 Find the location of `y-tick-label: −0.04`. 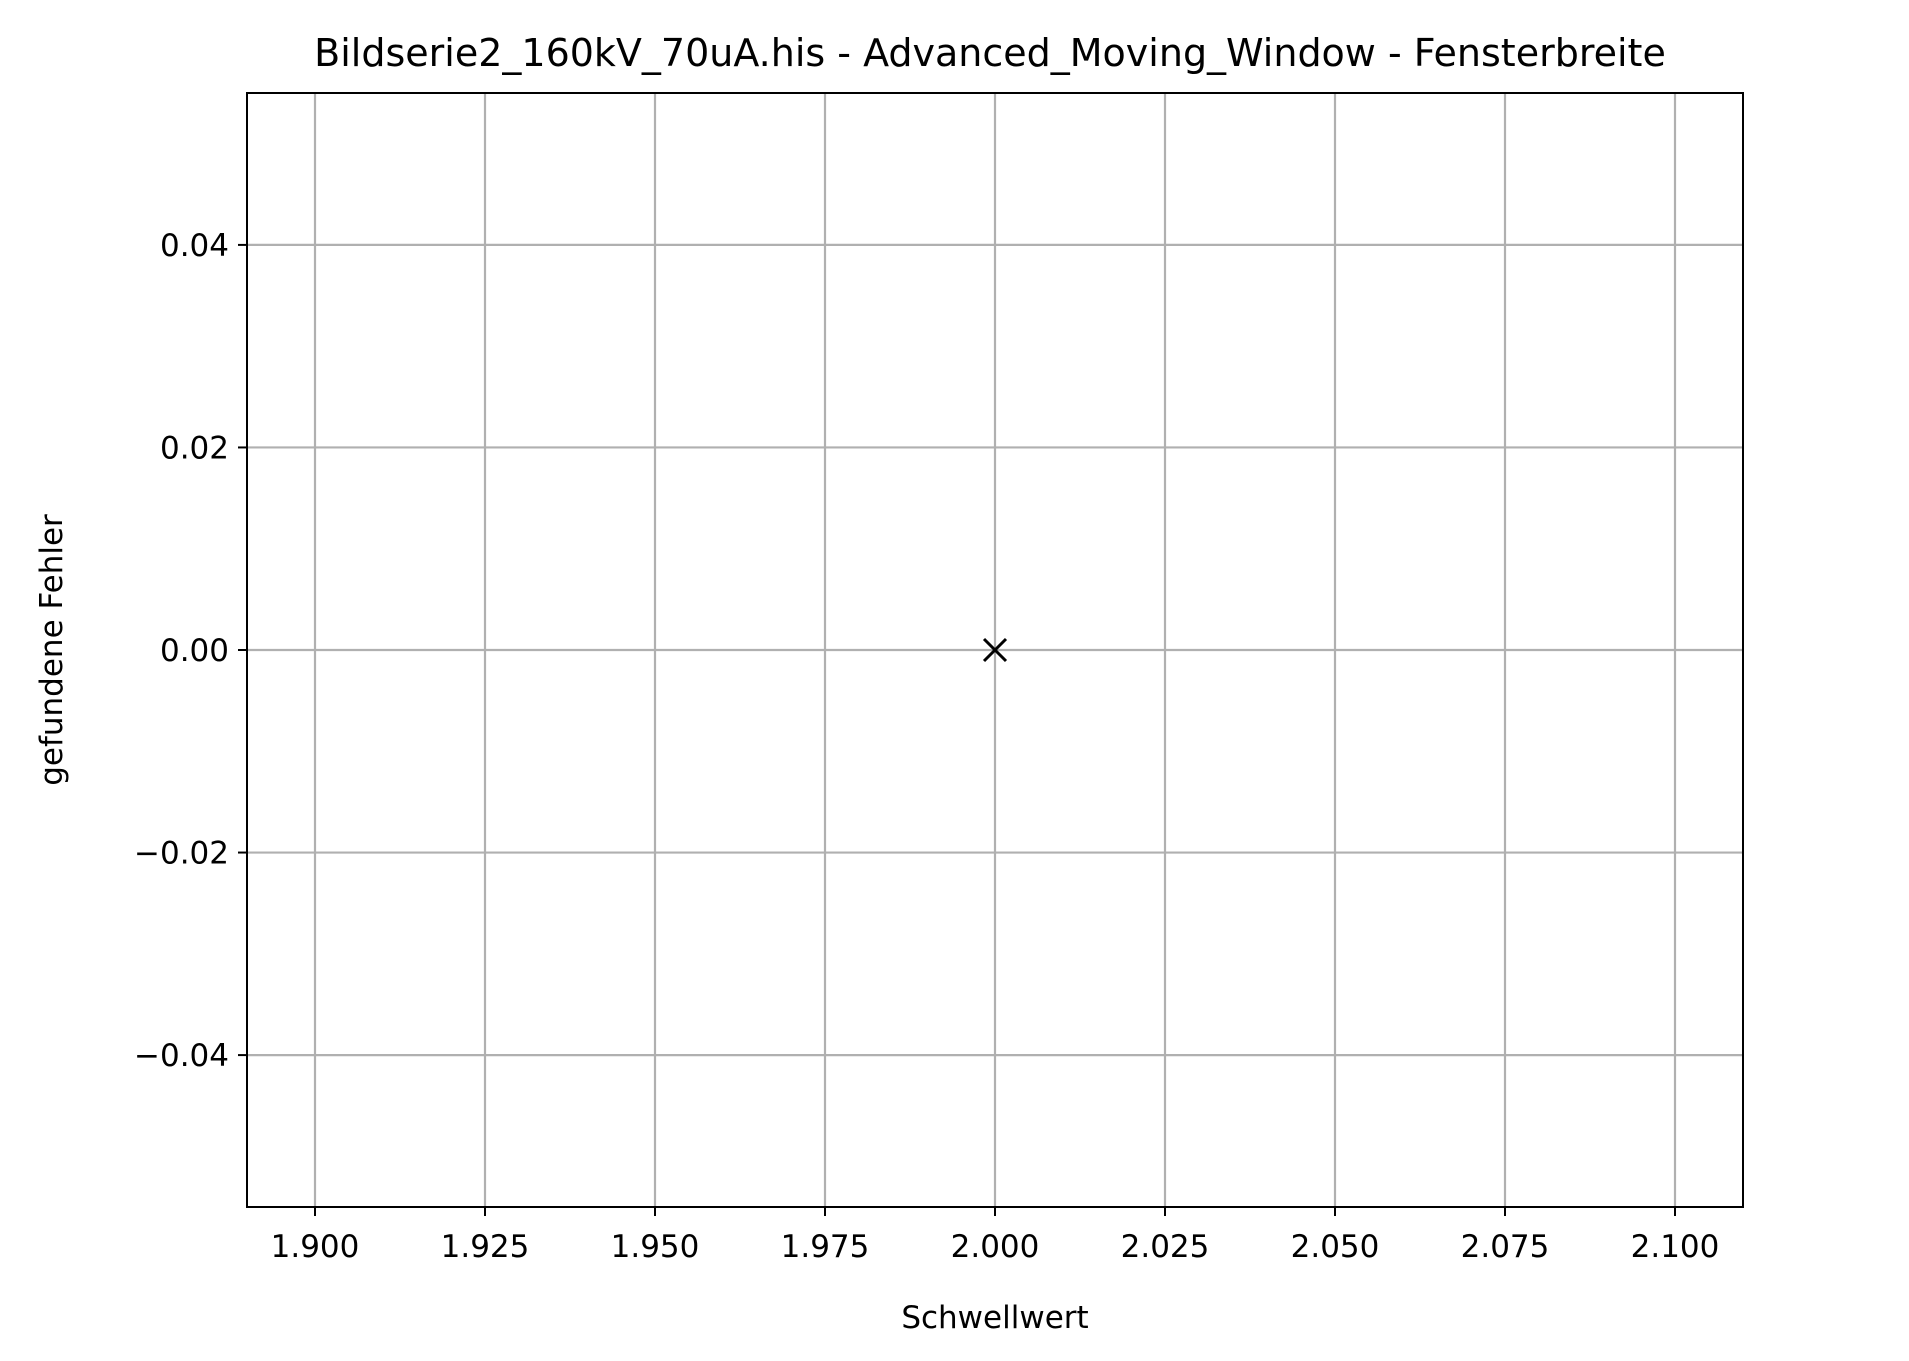

y-tick-label: −0.04 is located at coordinates (181, 1056).